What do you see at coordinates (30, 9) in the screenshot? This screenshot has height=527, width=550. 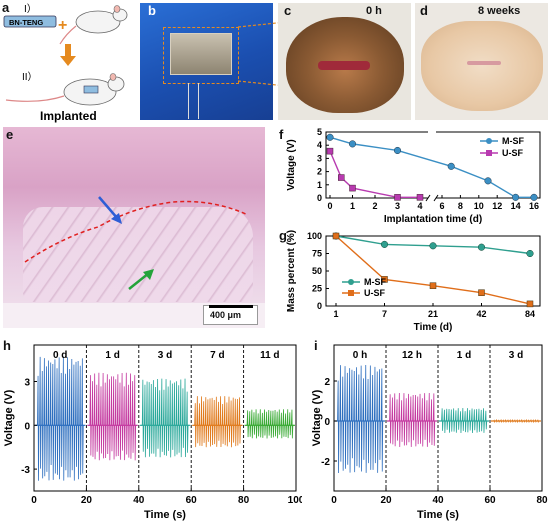 I see `step-one-label: I）` at bounding box center [30, 9].